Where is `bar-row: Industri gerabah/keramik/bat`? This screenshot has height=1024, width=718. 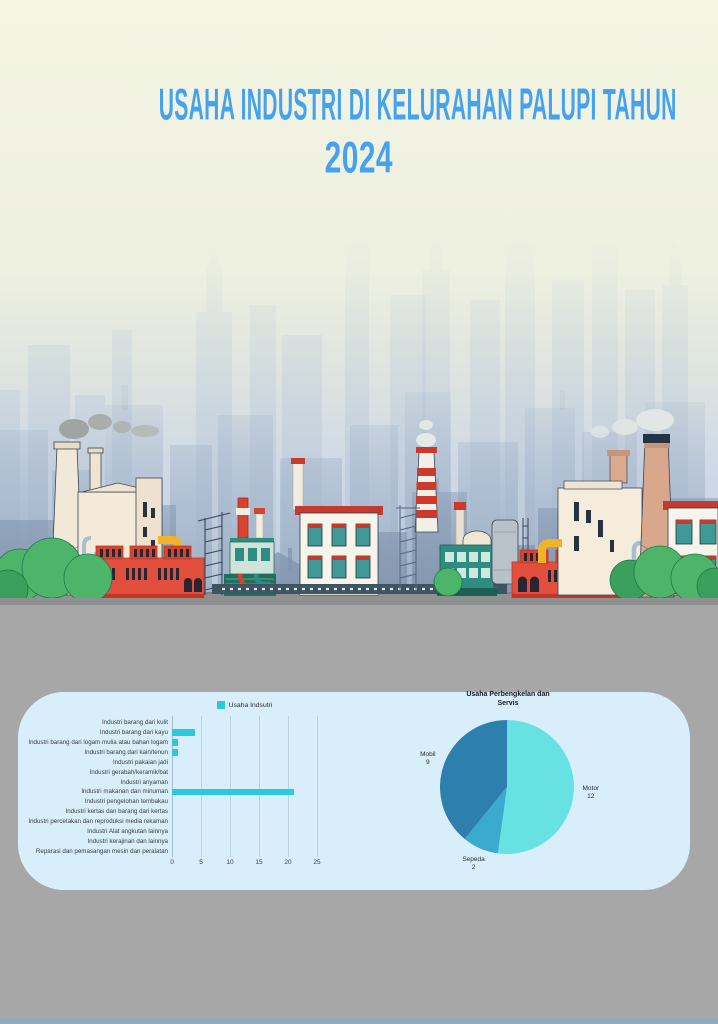 bar-row: Industri gerabah/keramik/bat is located at coordinates (168, 772).